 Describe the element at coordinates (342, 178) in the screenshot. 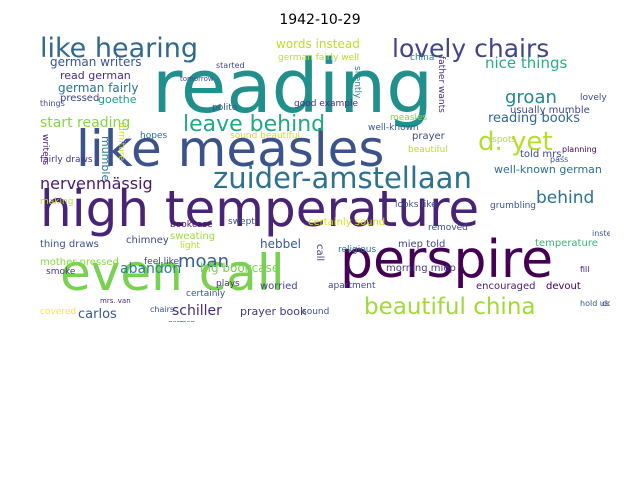

I see `word-cloud-word: zuider-amstellaan` at that location.